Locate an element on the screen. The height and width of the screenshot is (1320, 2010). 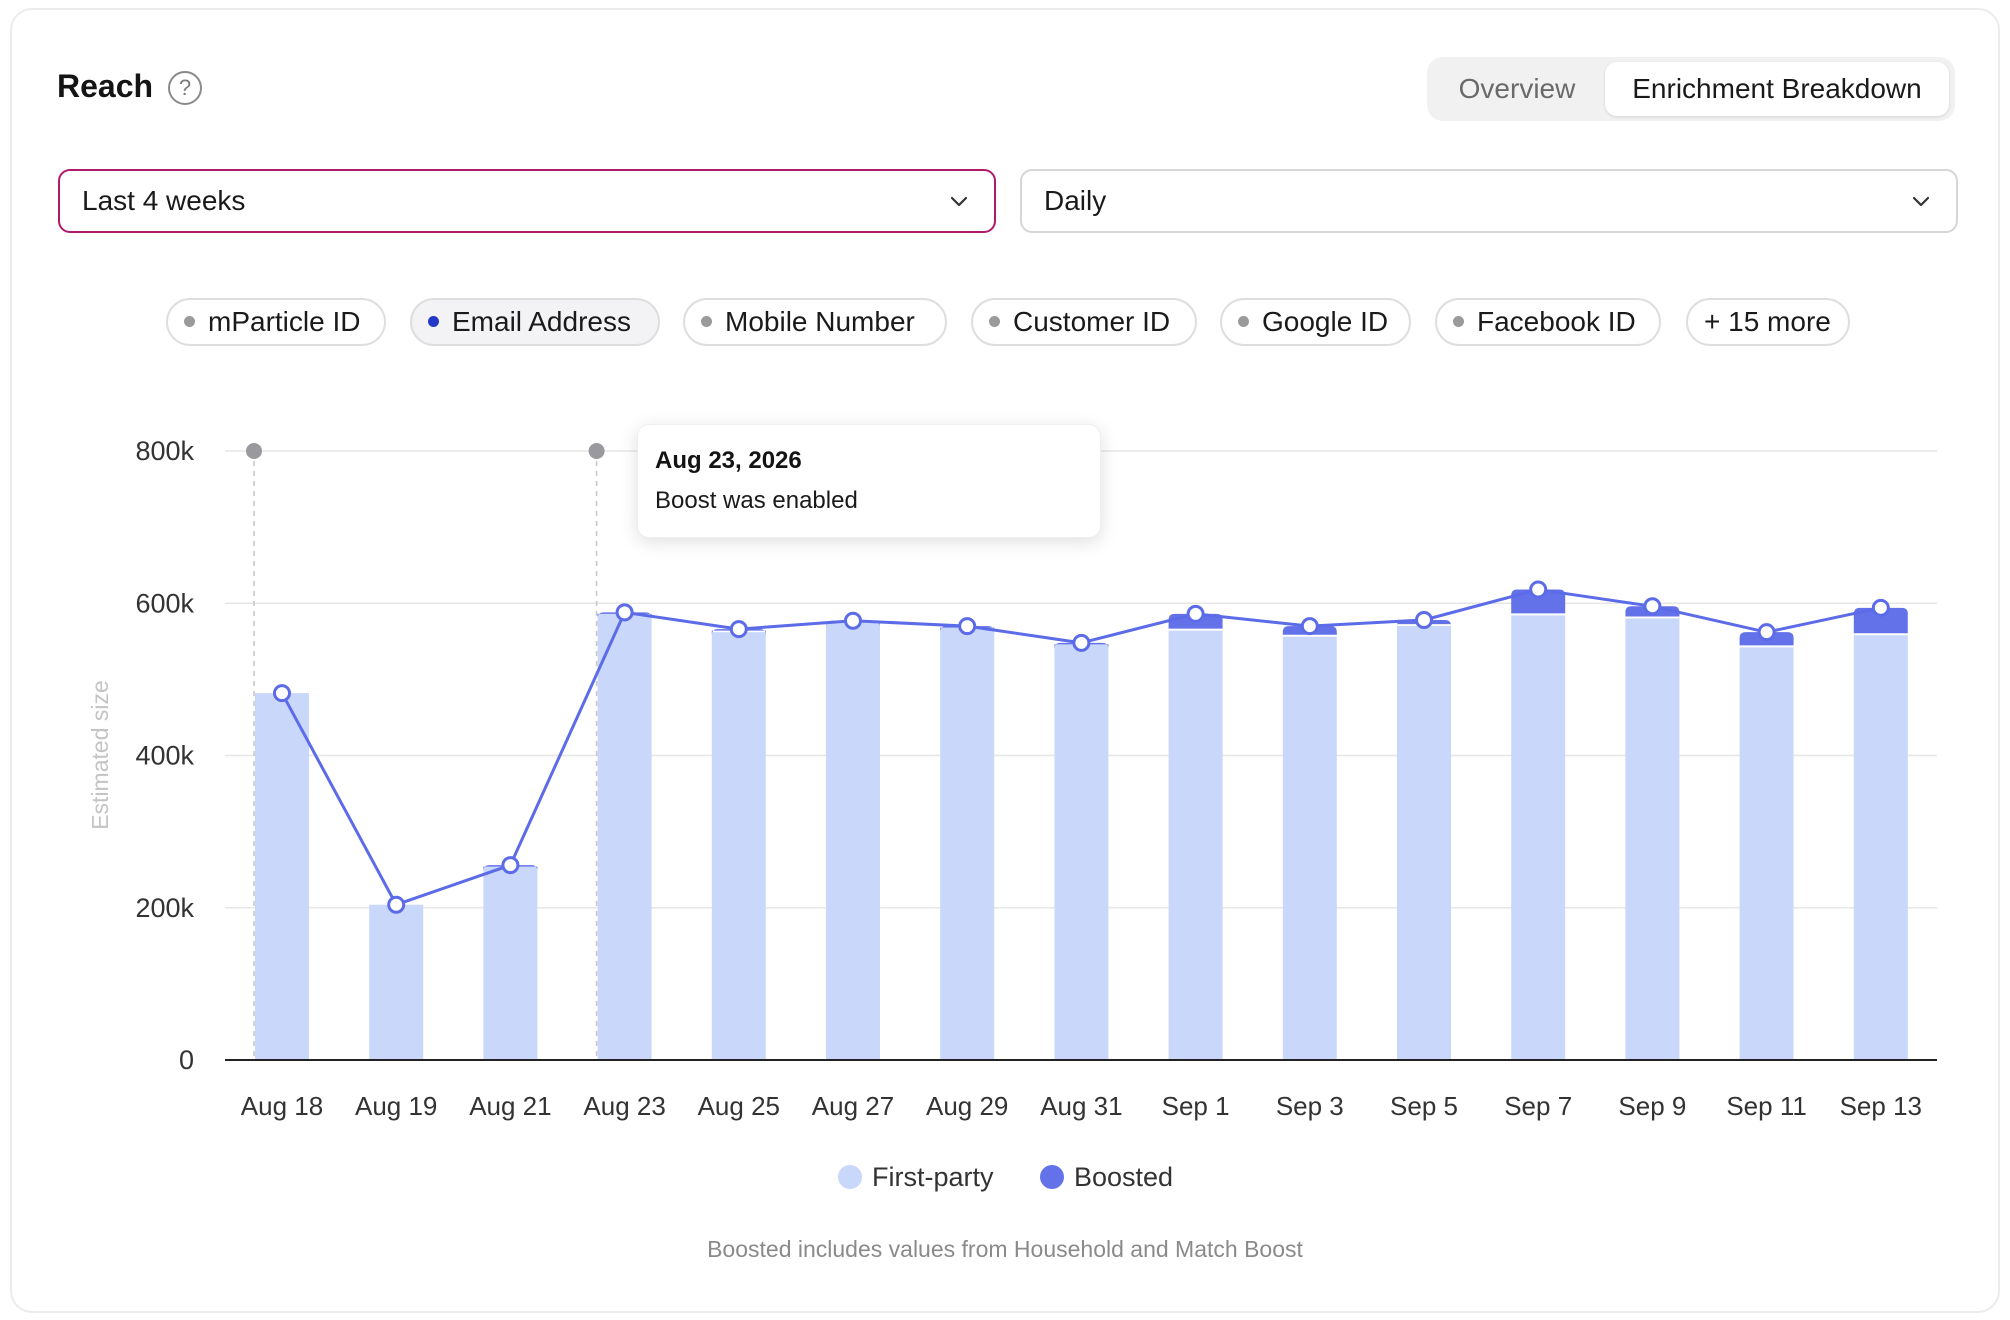
x-tick-label: Sep 13 is located at coordinates (1881, 1106).